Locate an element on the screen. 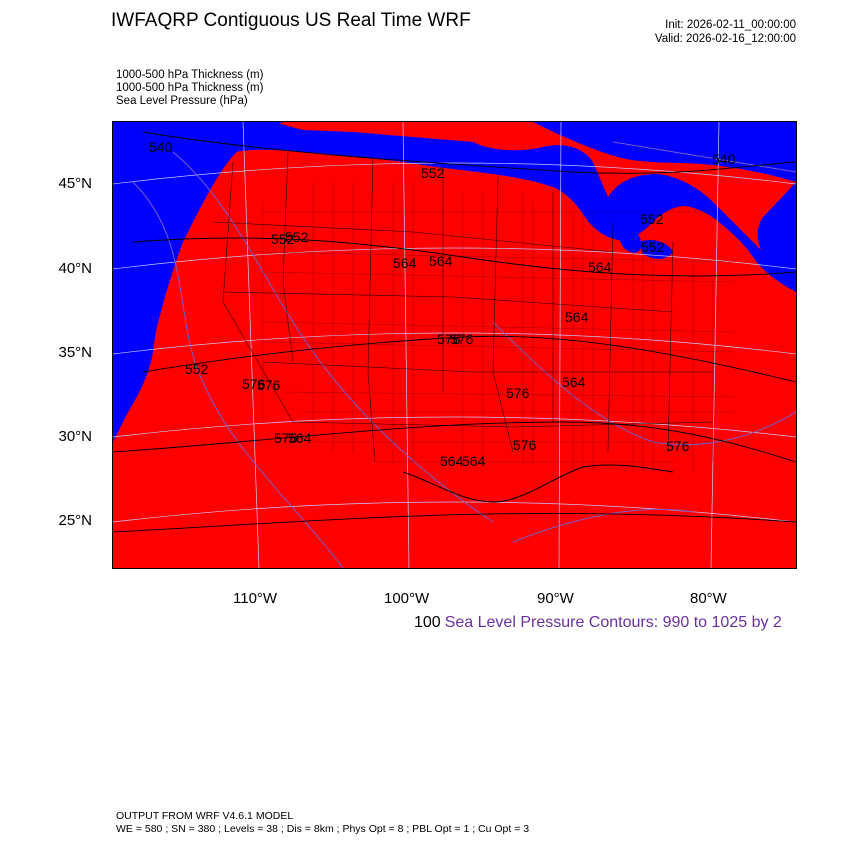 The image size is (850, 850). lat-label-40: 40°N is located at coordinates (75, 268).